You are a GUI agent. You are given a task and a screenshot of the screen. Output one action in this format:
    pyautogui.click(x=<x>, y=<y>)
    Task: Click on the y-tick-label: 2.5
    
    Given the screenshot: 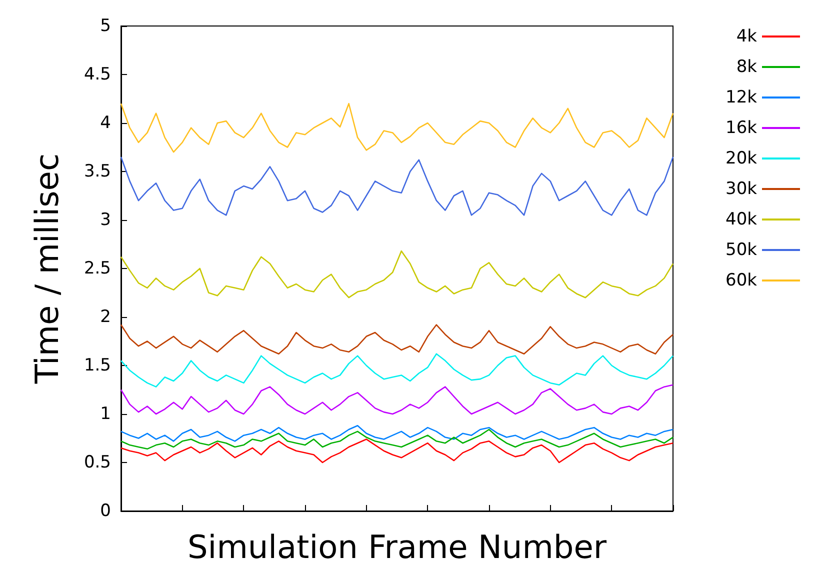 What is the action you would take?
    pyautogui.click(x=97, y=268)
    